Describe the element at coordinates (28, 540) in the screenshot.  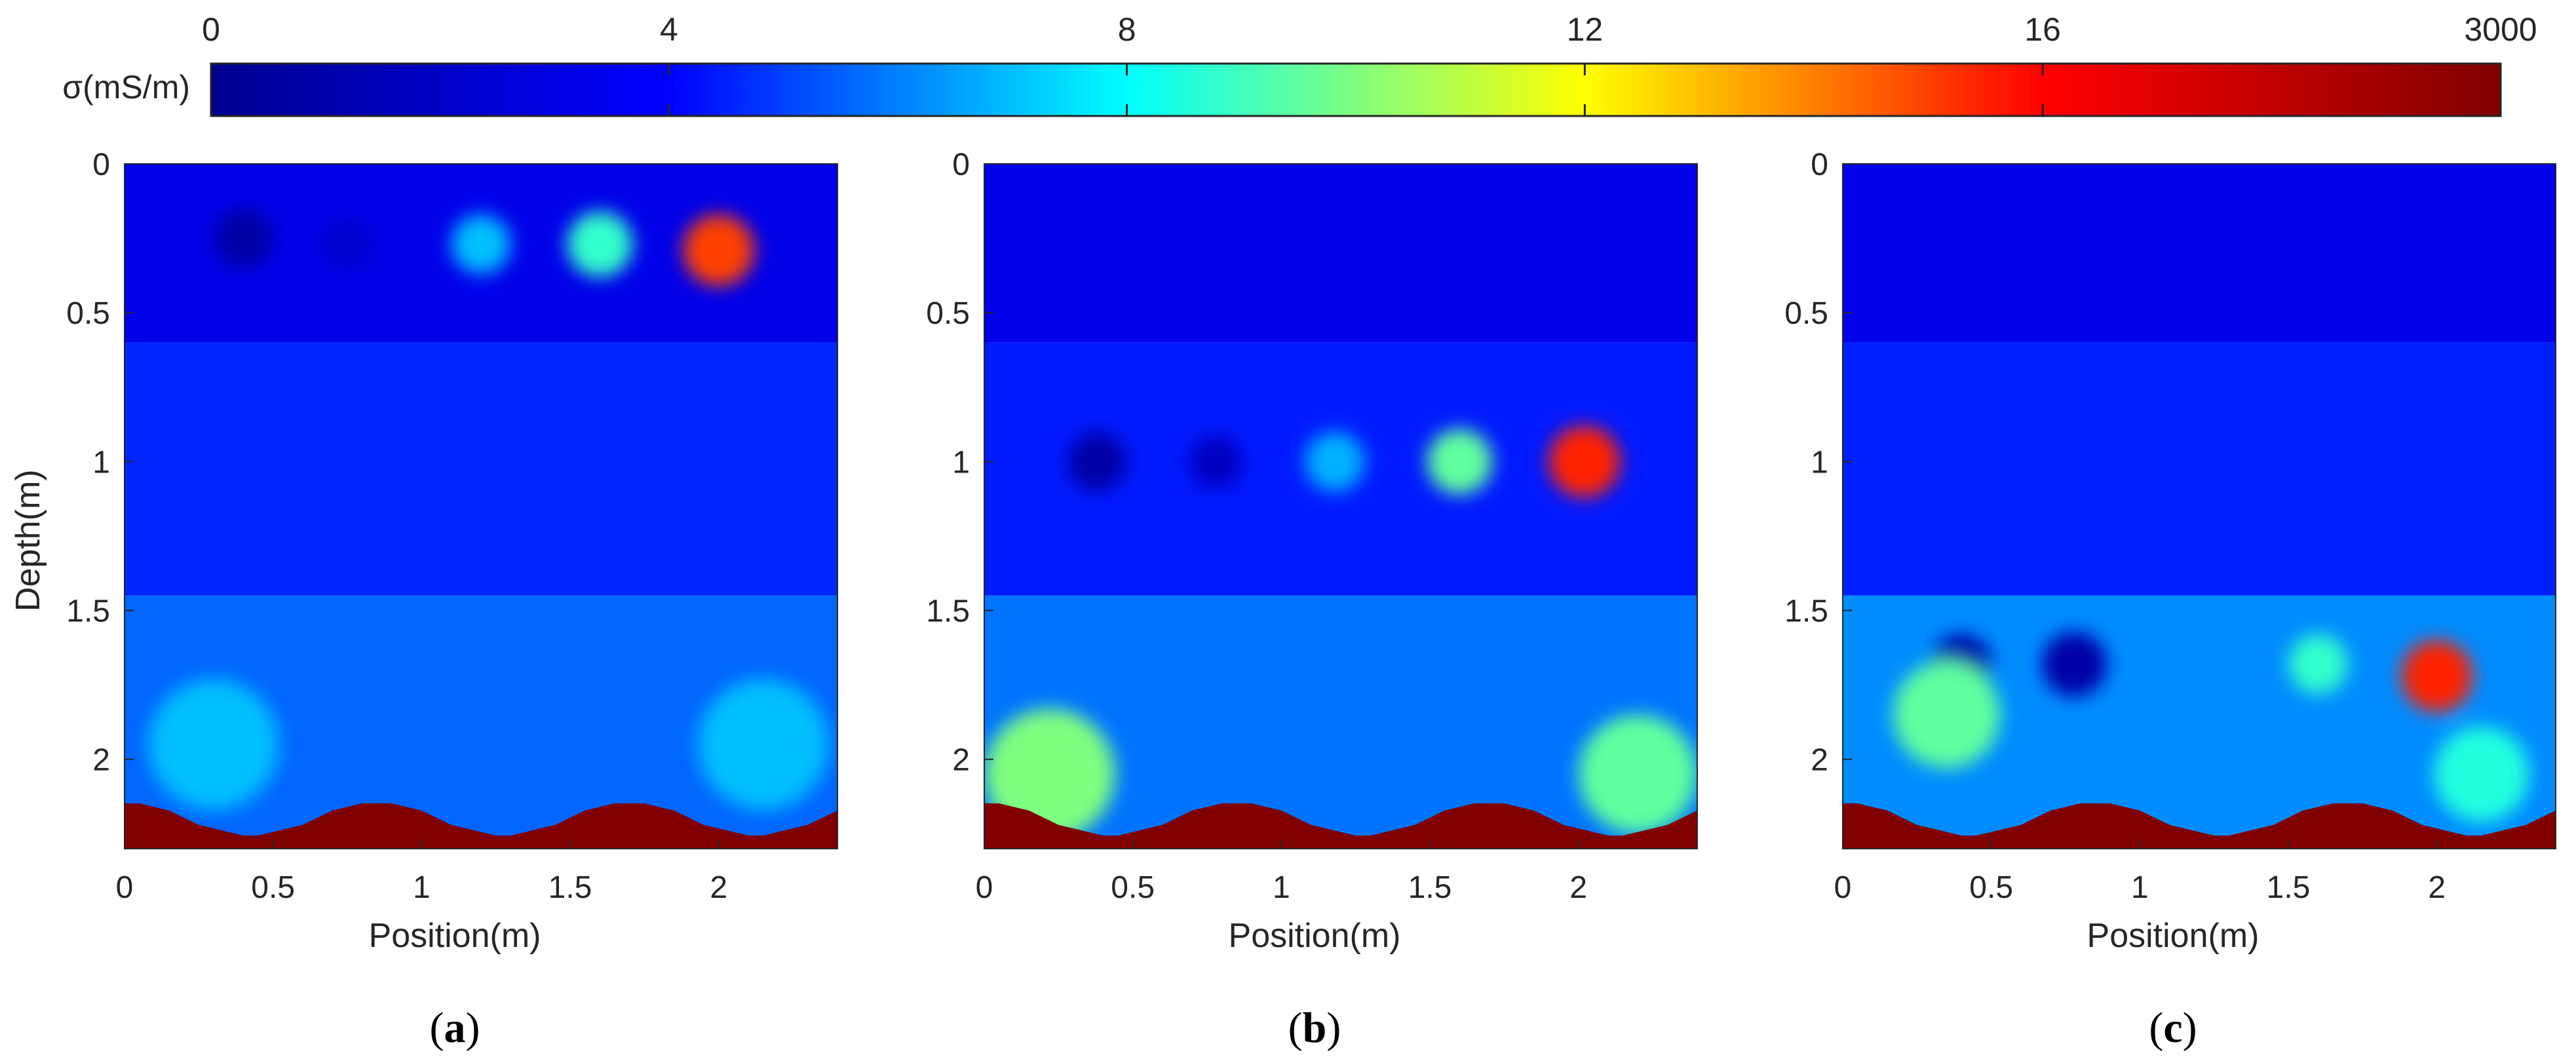
I see `y-axis-label: Depth(m)` at that location.